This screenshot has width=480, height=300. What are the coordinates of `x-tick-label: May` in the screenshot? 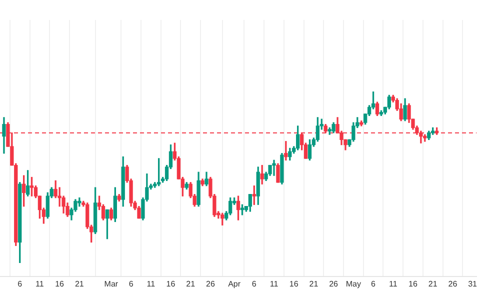 It's located at (353, 283).